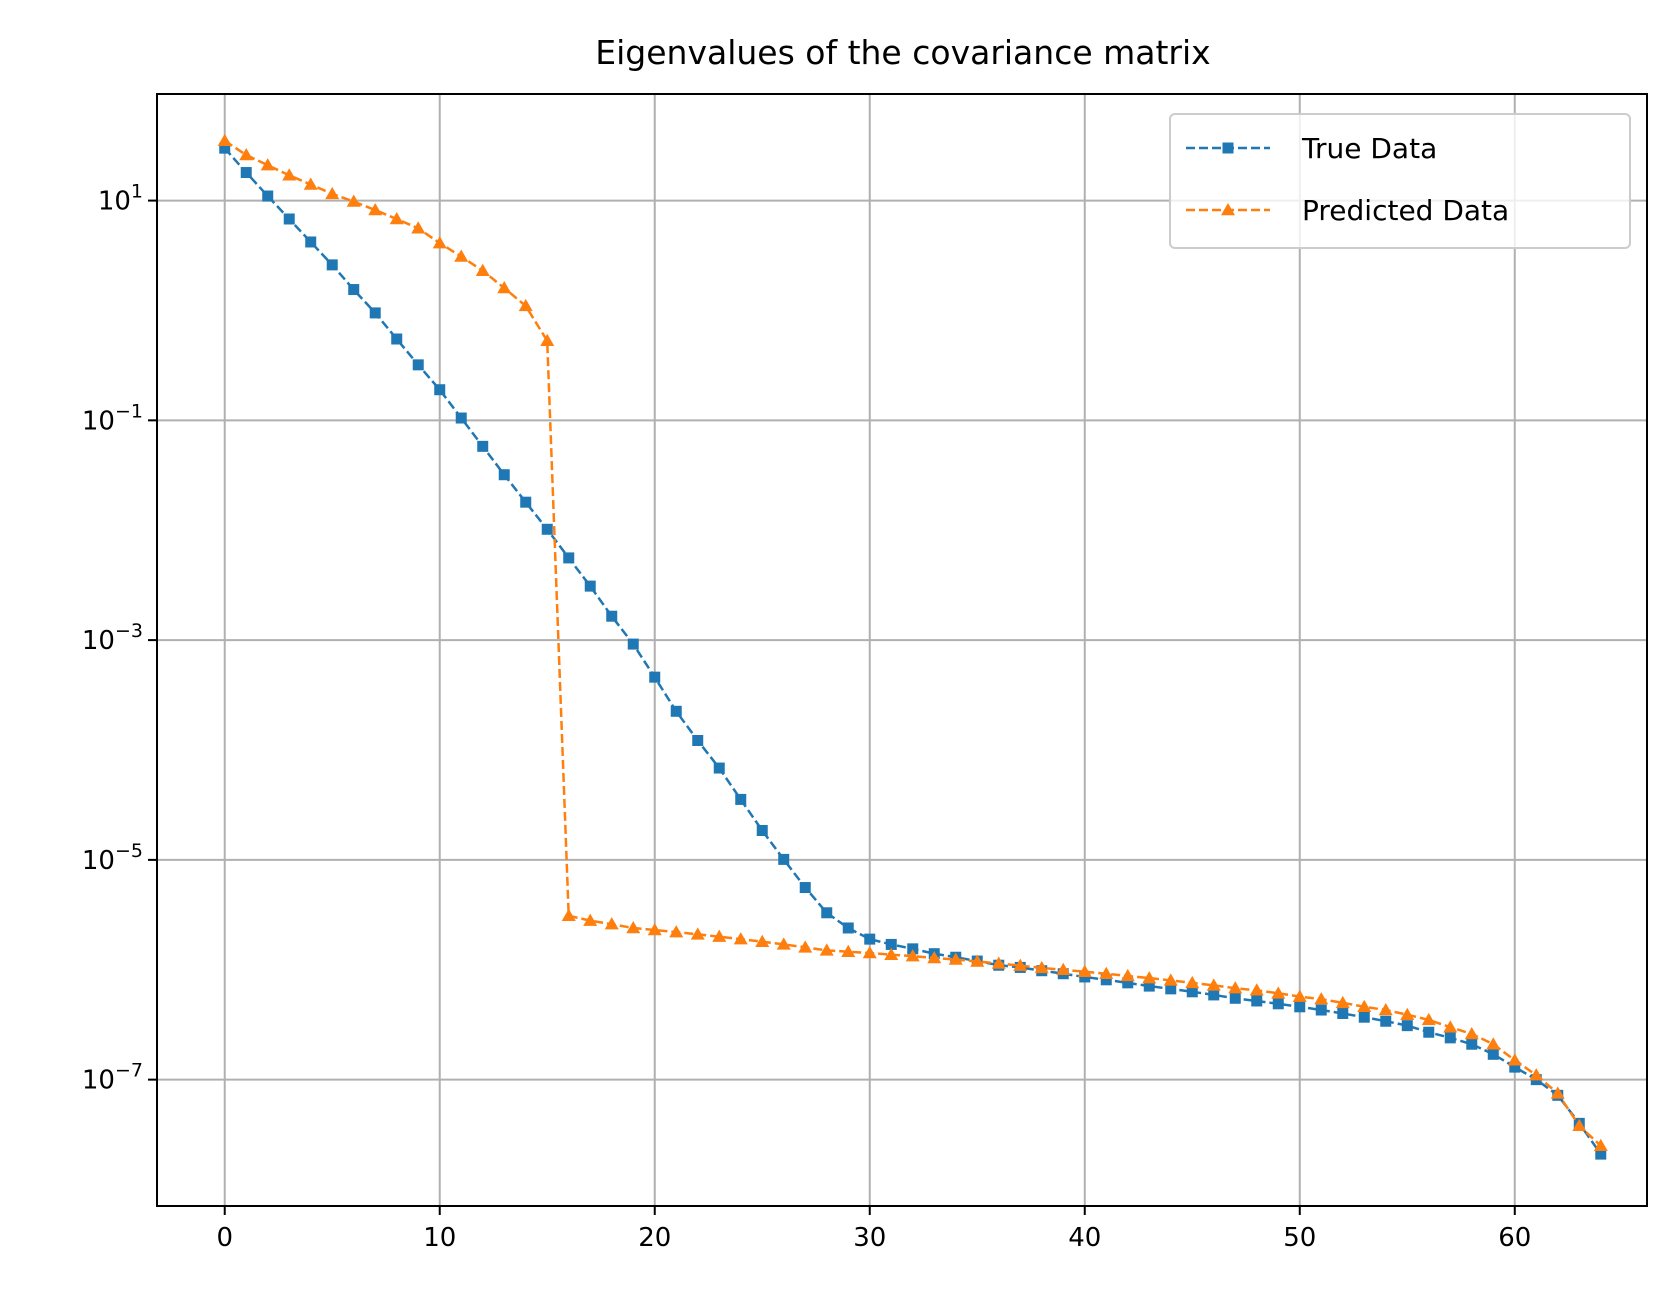 The height and width of the screenshot is (1300, 1673). I want to click on x-tick-label: 0, so click(224, 1238).